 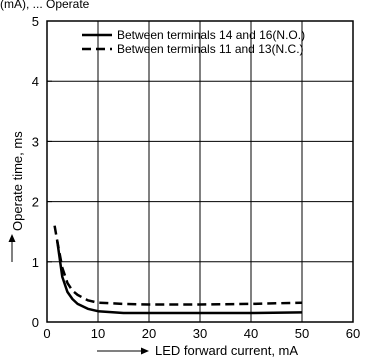 I want to click on legend-label: Between terminals 14 and 16(N.O.), so click(x=211, y=35).